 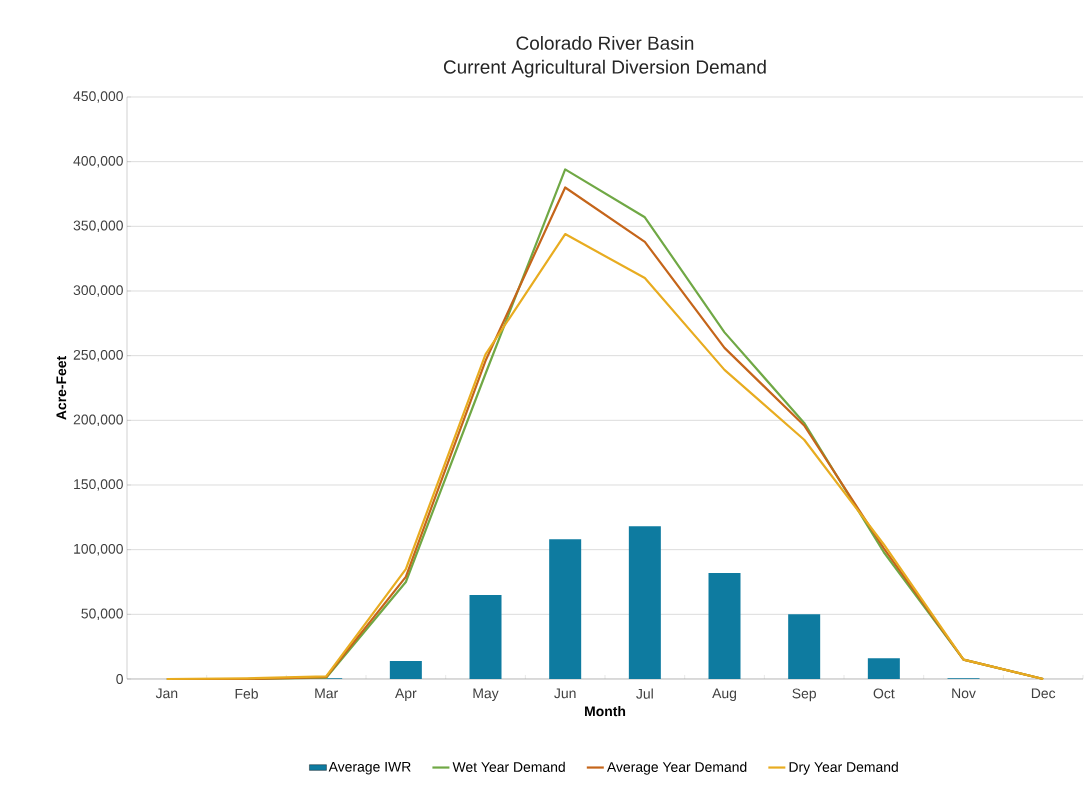 What do you see at coordinates (246, 693) in the screenshot?
I see `x-tick-label: Feb` at bounding box center [246, 693].